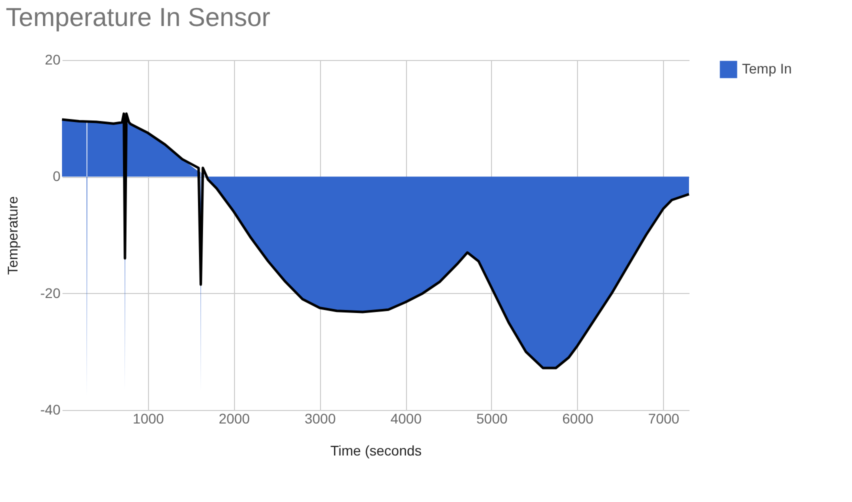 This screenshot has height=502, width=852. Describe the element at coordinates (148, 418) in the screenshot. I see `x-tick-label: 1000` at that location.